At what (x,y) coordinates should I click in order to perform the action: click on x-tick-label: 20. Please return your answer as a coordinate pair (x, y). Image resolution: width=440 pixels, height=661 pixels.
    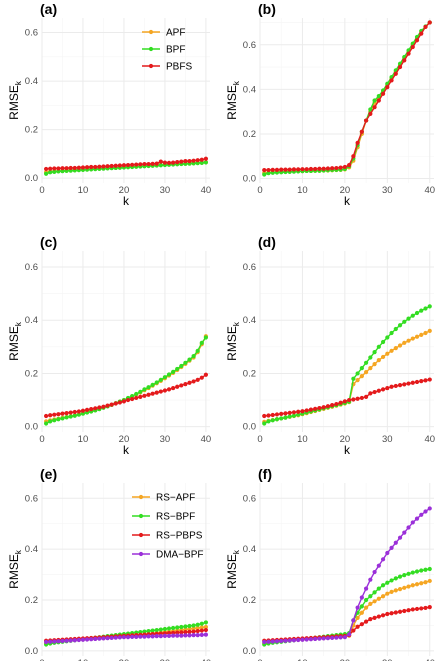
    Looking at the image, I should click on (124, 190).